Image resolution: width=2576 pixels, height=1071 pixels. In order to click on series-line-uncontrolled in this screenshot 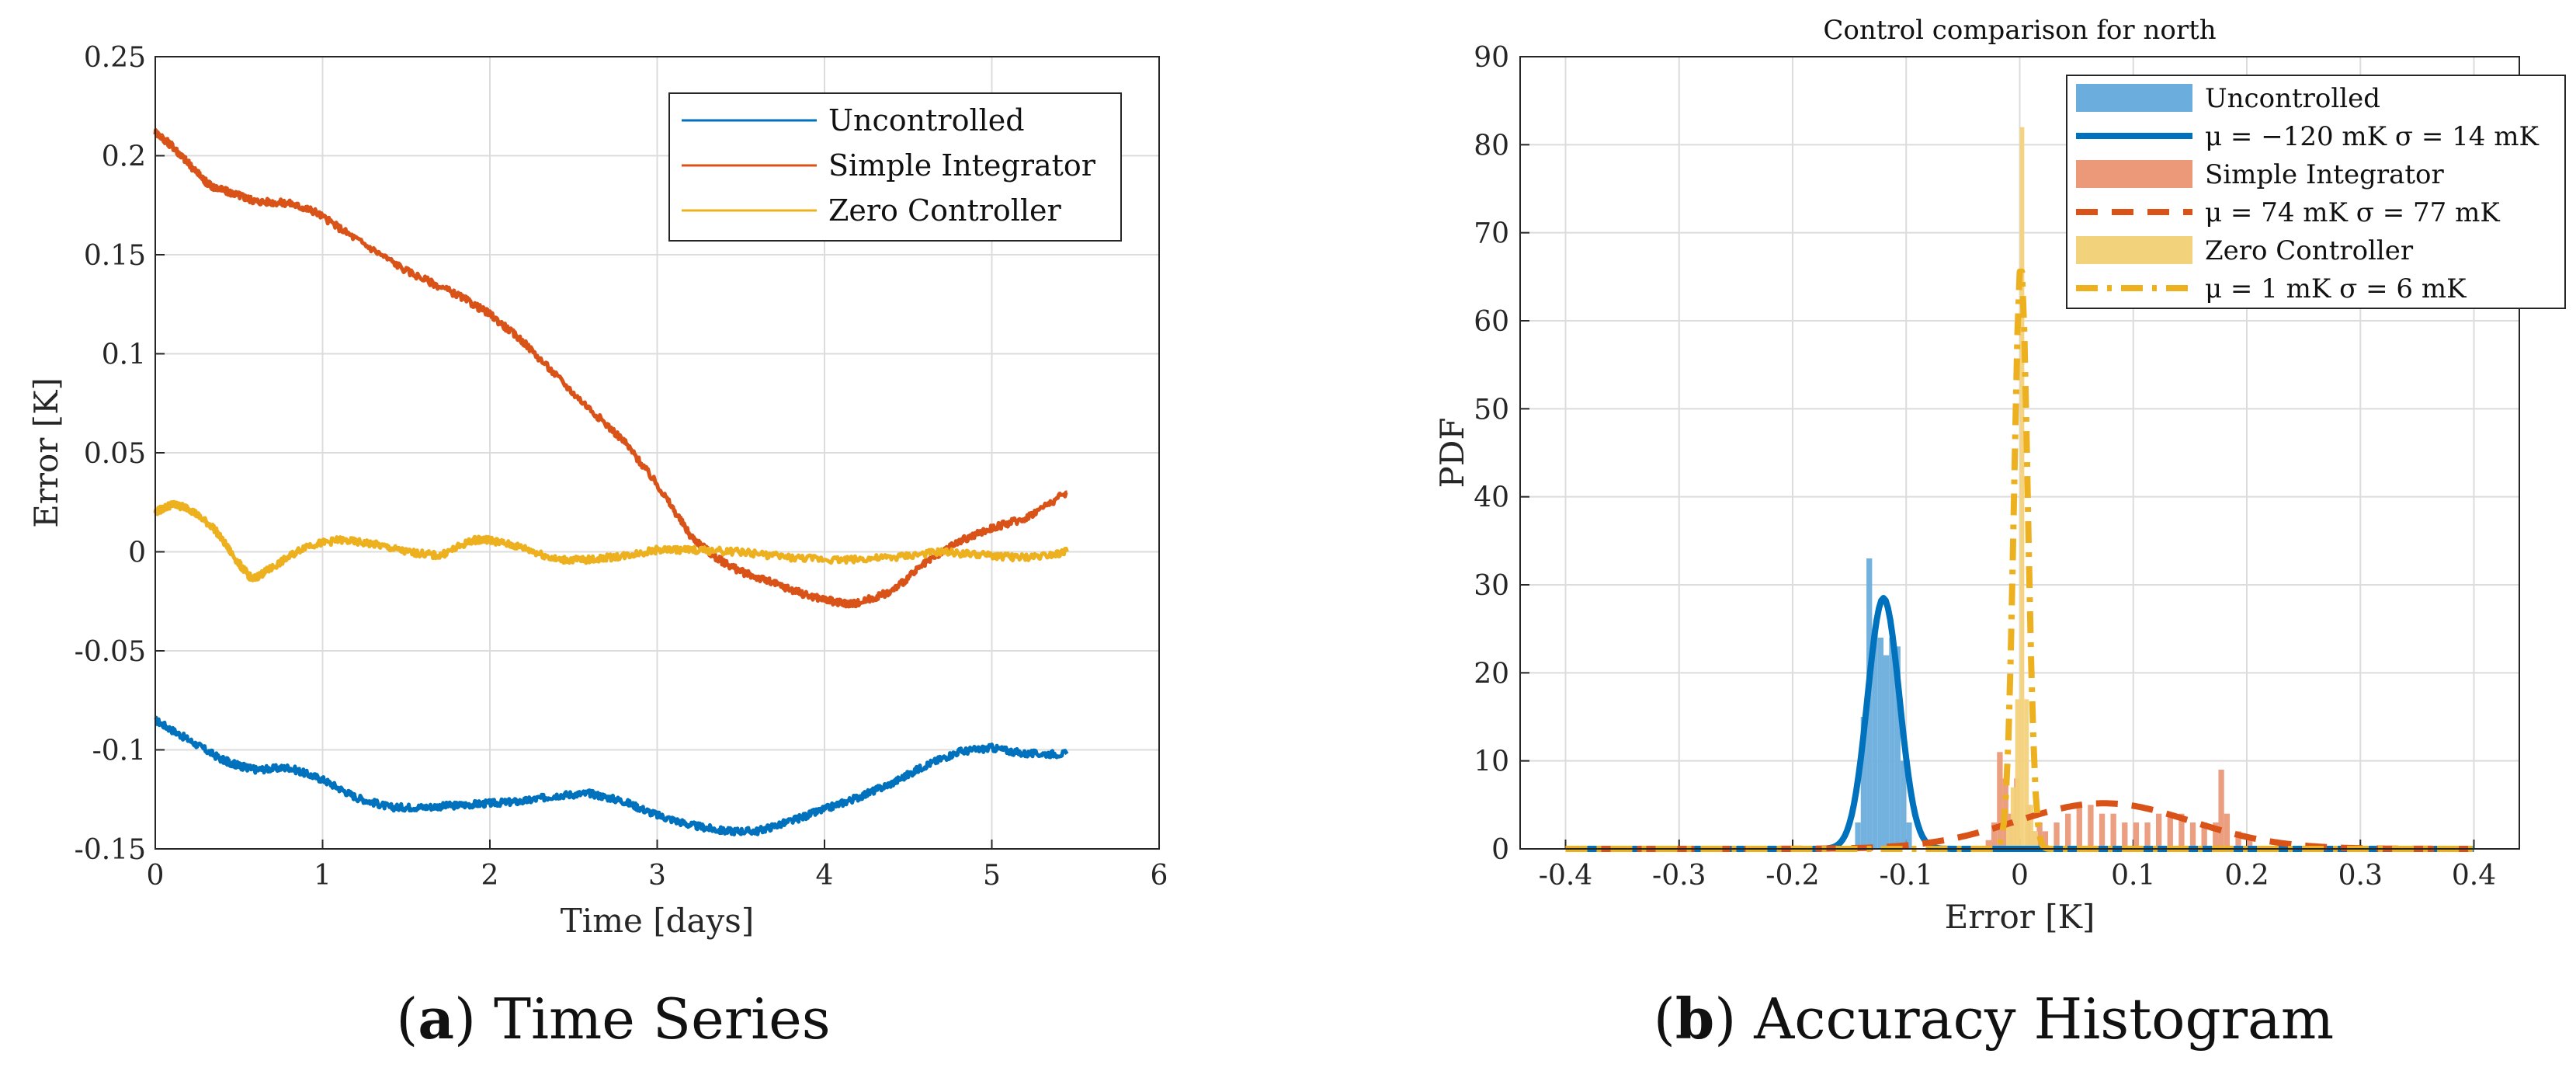, I will do `click(611, 776)`.